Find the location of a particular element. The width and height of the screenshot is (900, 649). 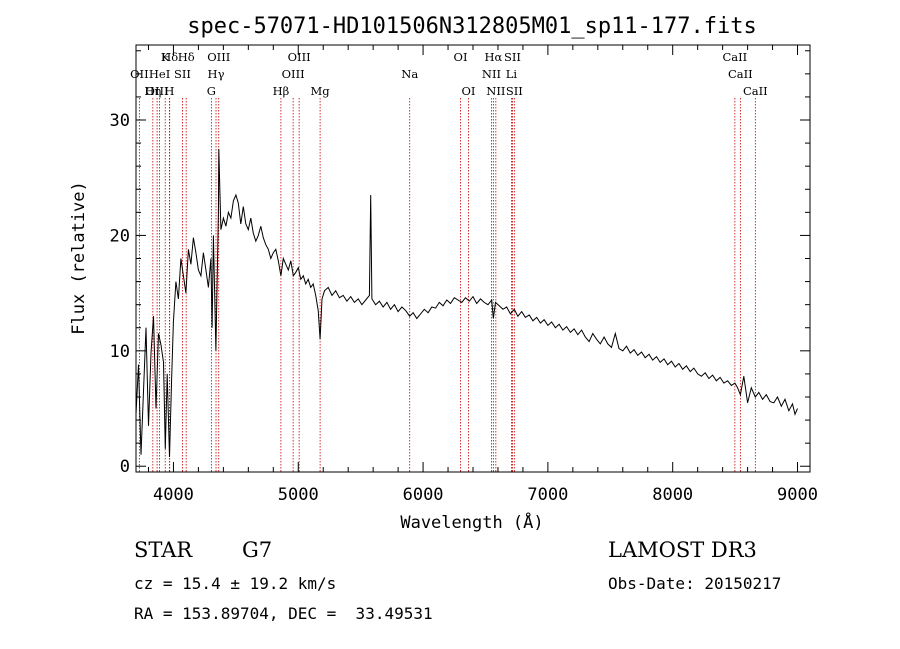

x-tick-label: 7000 is located at coordinates (547, 495).